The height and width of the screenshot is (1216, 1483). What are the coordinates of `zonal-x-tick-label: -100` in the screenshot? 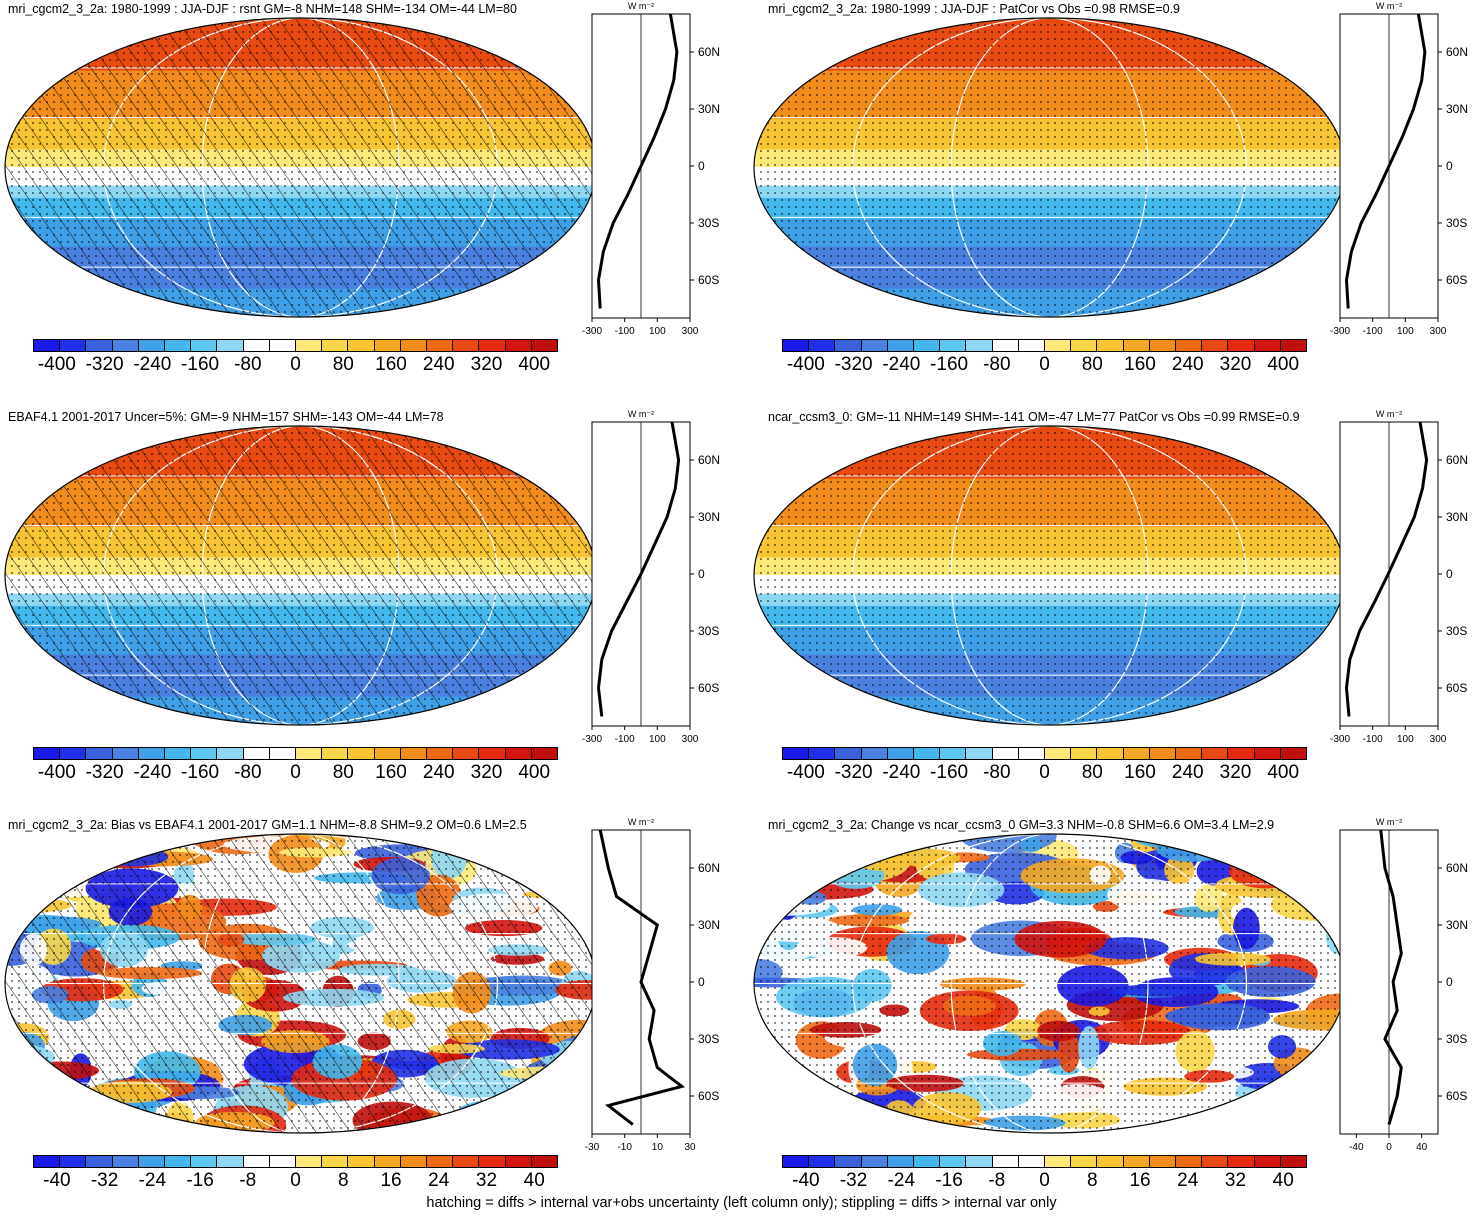 It's located at (1373, 739).